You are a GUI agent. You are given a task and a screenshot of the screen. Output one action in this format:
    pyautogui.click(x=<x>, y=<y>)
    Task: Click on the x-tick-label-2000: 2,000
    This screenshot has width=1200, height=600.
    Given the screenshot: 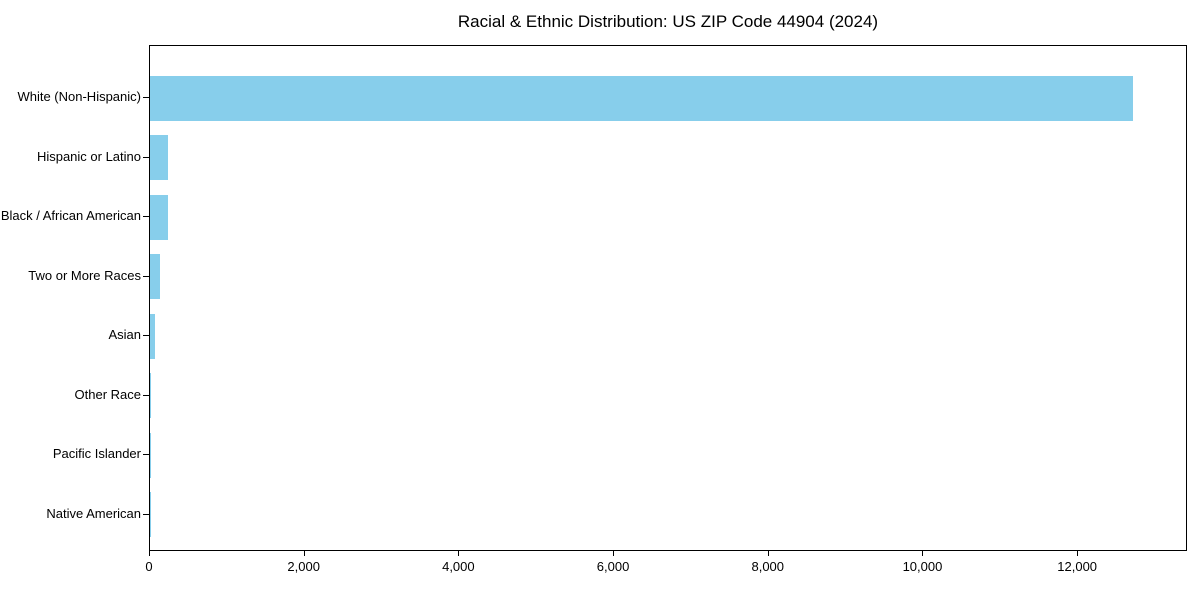 What is the action you would take?
    pyautogui.click(x=303, y=566)
    